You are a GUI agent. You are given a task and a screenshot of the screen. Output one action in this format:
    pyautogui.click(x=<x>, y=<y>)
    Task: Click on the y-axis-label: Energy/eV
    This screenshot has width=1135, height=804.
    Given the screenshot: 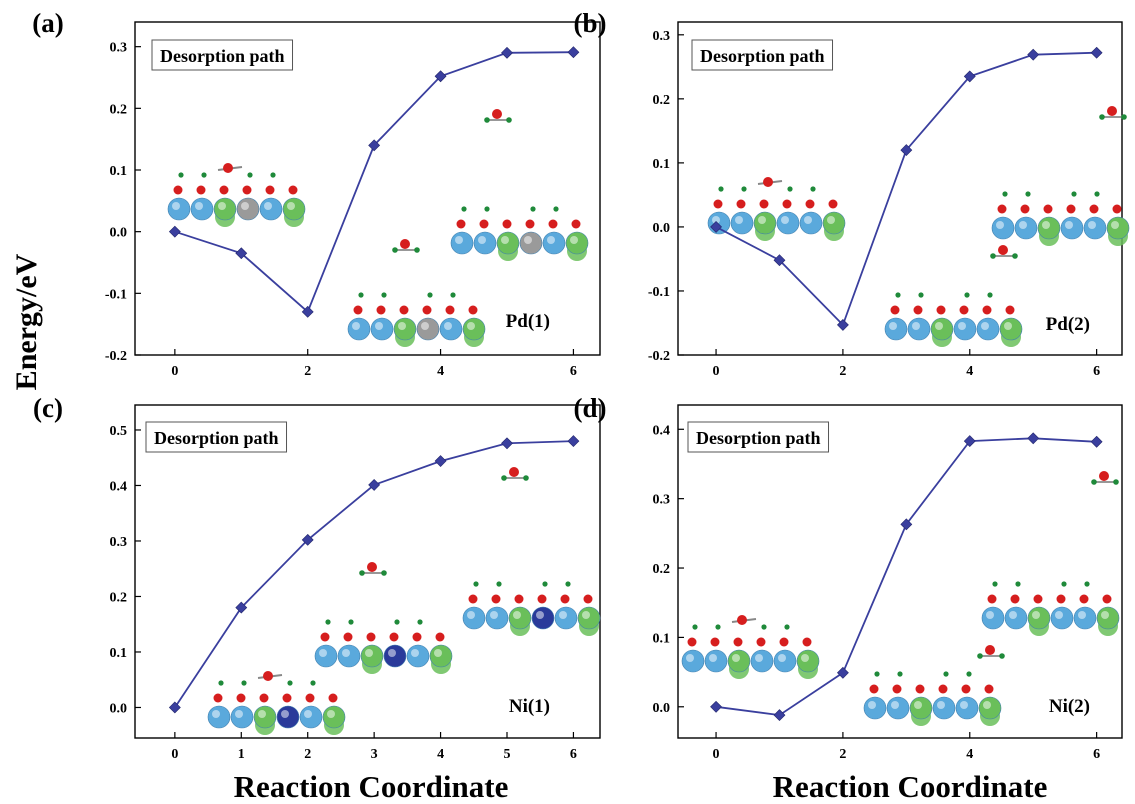 What is the action you would take?
    pyautogui.click(x=26, y=321)
    